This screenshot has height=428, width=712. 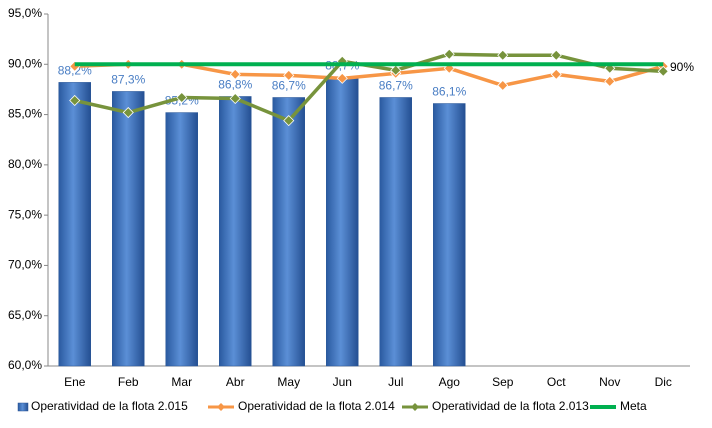 I want to click on x-tick-label: Ene, so click(x=75, y=382).